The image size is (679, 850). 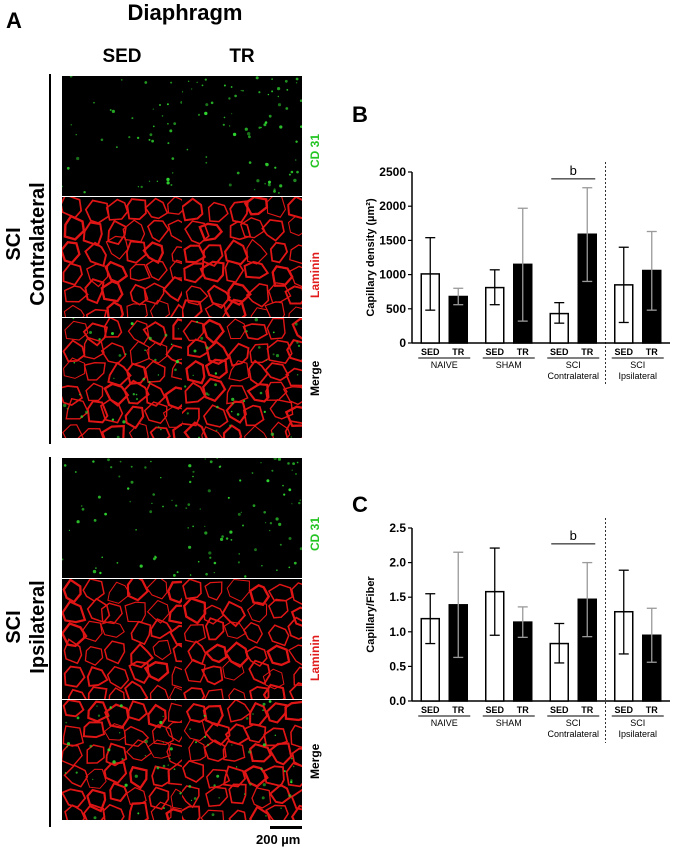 I want to click on y-tick-label: 0, so click(x=402, y=343).